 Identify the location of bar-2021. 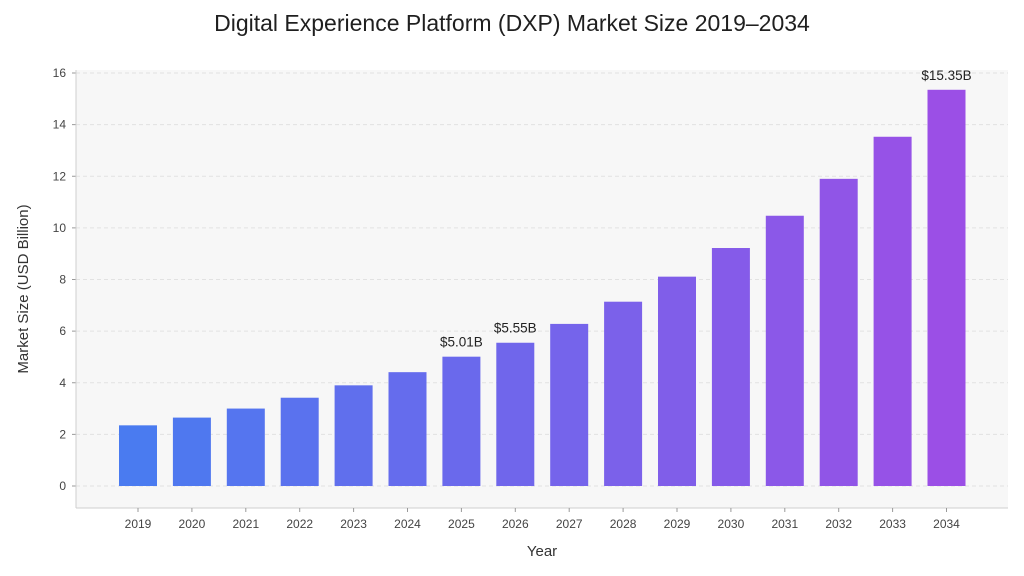
(245, 447).